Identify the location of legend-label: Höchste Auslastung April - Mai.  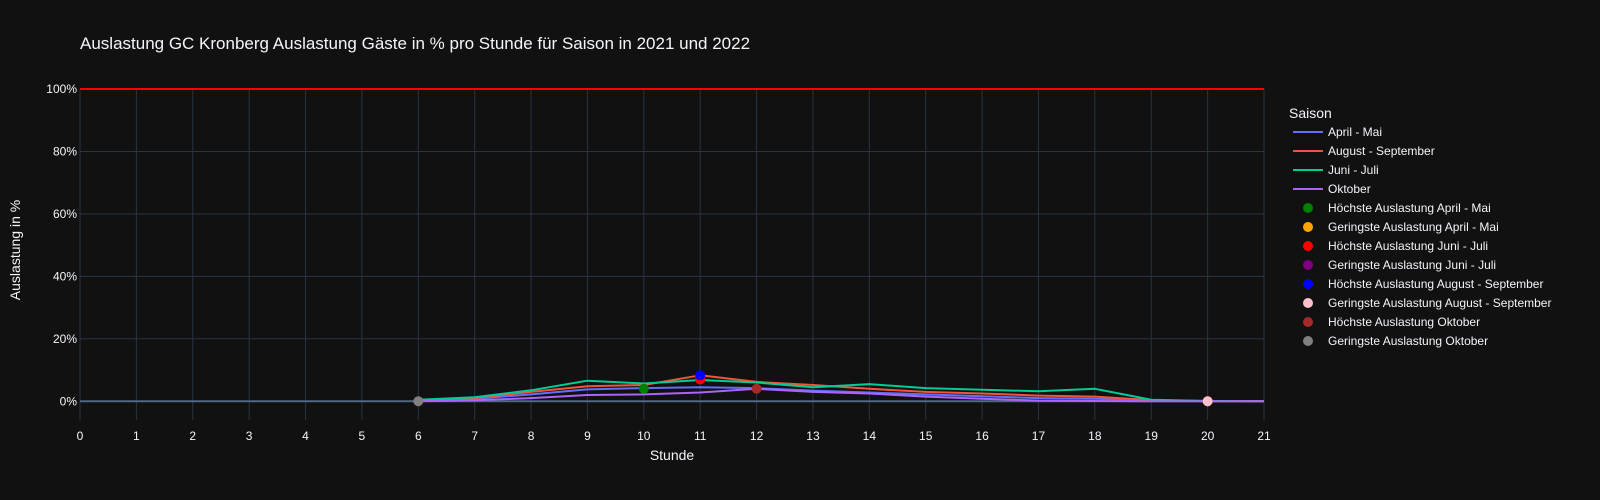
(1409, 208).